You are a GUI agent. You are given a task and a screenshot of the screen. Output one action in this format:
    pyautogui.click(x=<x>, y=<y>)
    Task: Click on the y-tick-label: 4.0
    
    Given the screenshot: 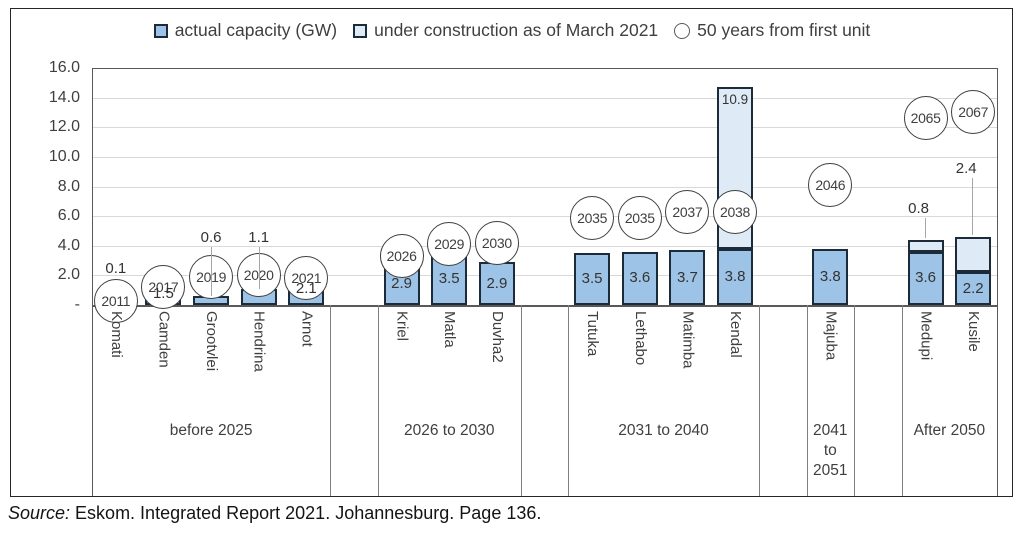 What is the action you would take?
    pyautogui.click(x=68, y=245)
    